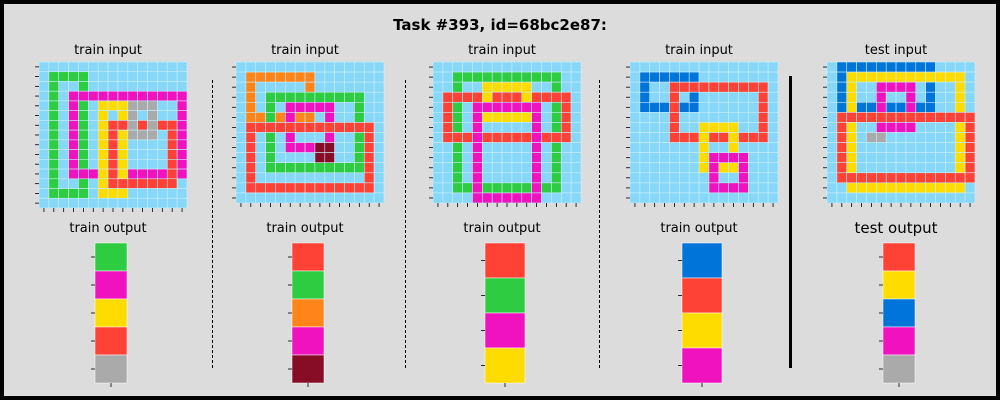 Image resolution: width=1000 pixels, height=400 pixels. Describe the element at coordinates (899, 285) in the screenshot. I see `test-output-grid-cell` at that location.